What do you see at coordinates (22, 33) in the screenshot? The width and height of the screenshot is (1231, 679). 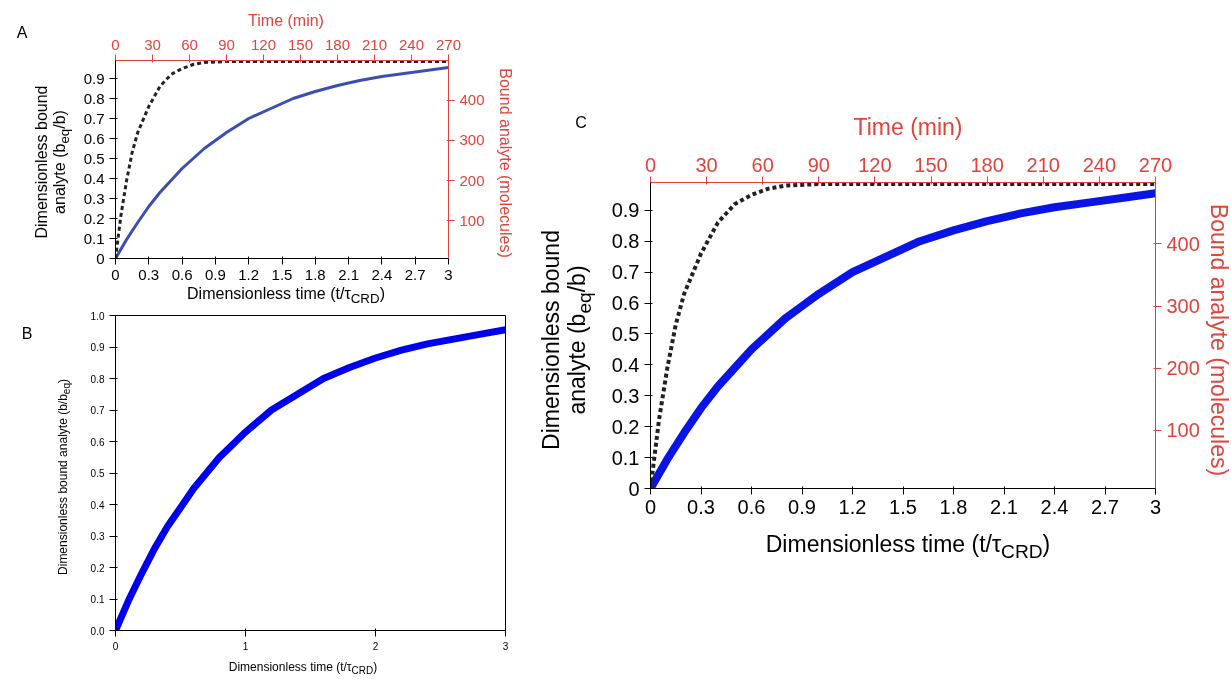 I see `text: A` at bounding box center [22, 33].